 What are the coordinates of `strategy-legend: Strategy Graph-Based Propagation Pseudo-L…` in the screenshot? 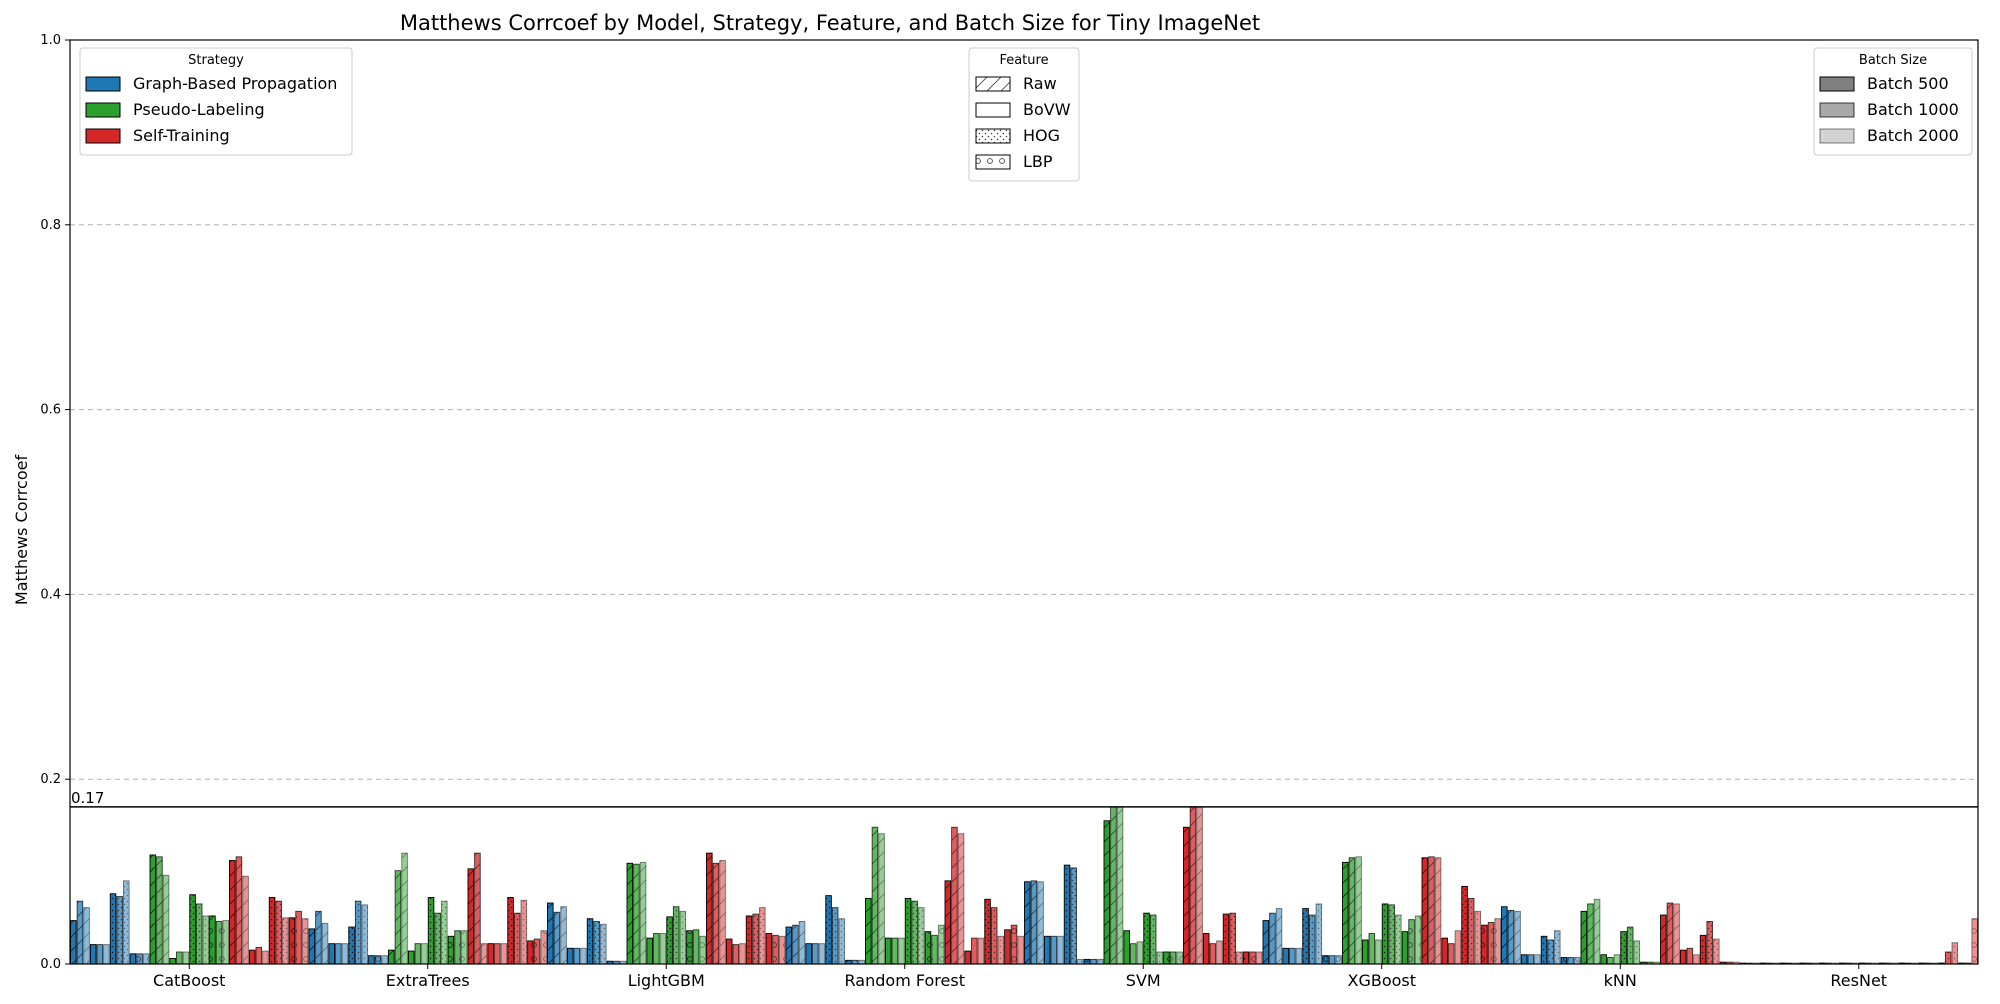 It's located at (216, 101).